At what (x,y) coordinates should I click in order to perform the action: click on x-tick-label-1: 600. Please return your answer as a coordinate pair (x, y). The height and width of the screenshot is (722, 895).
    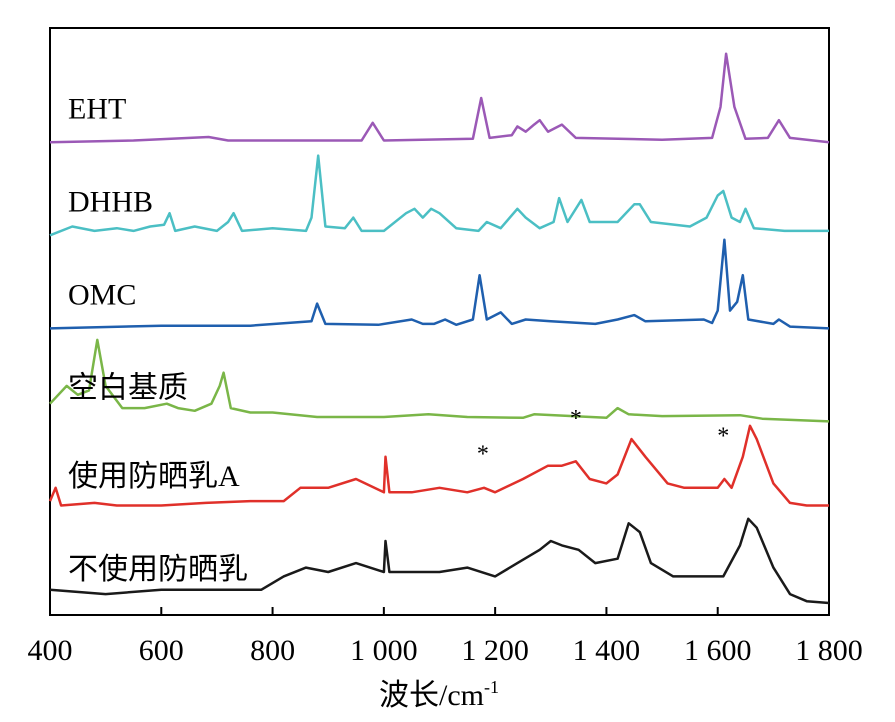
    Looking at the image, I should click on (161, 650).